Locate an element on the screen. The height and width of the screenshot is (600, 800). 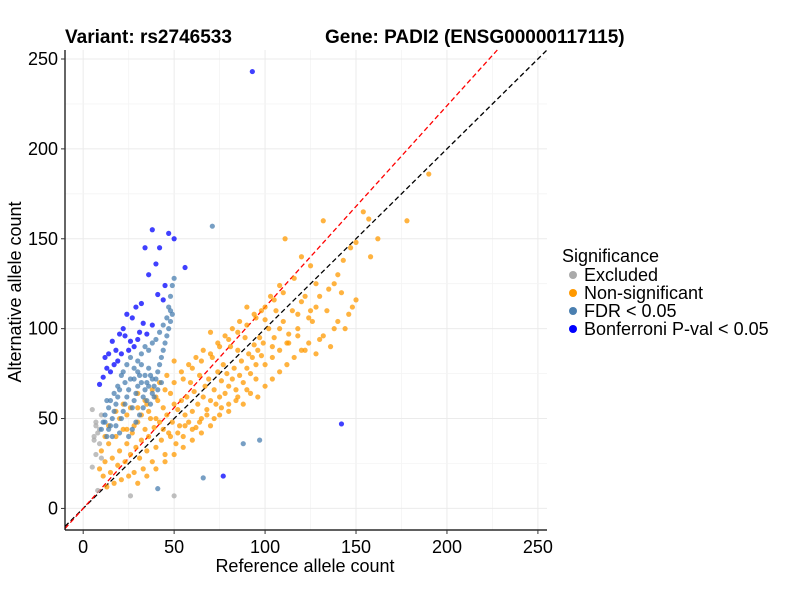
chart-title-variant: Variant: rs2746533 is located at coordinates (148, 37).